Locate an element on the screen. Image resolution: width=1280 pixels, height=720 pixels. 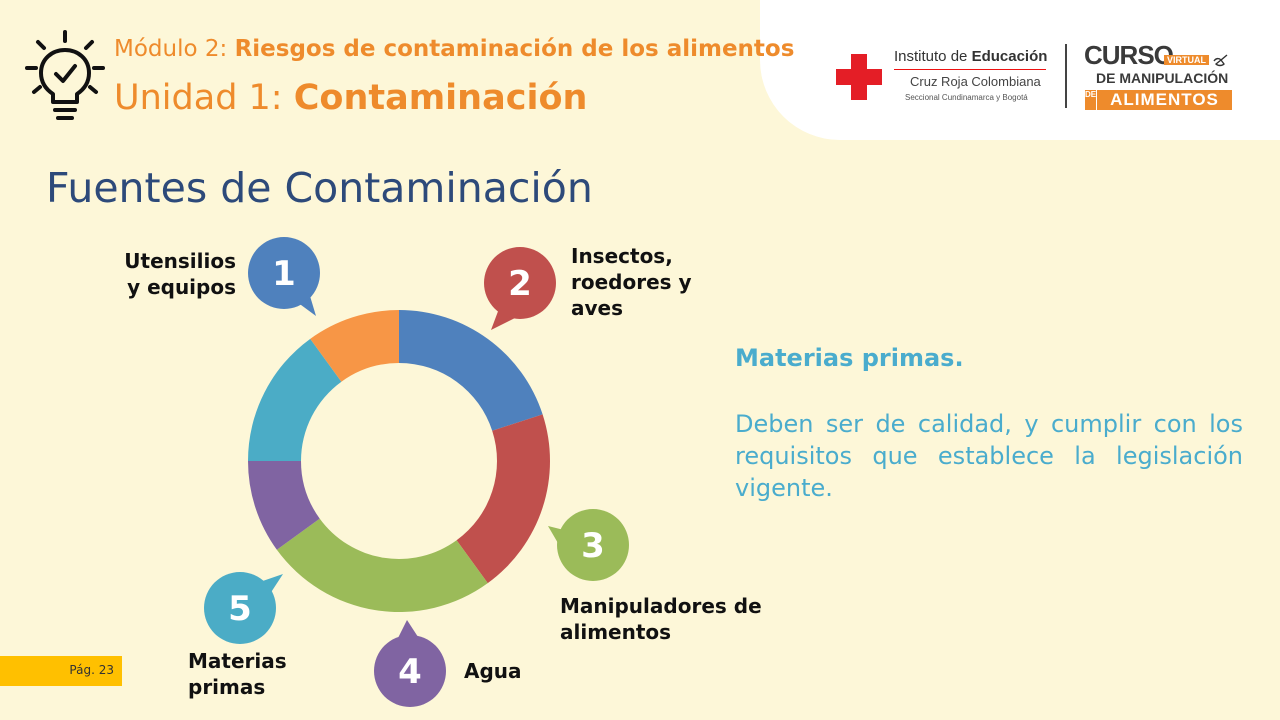
red-cross-logo-icon is located at coordinates (859, 77).